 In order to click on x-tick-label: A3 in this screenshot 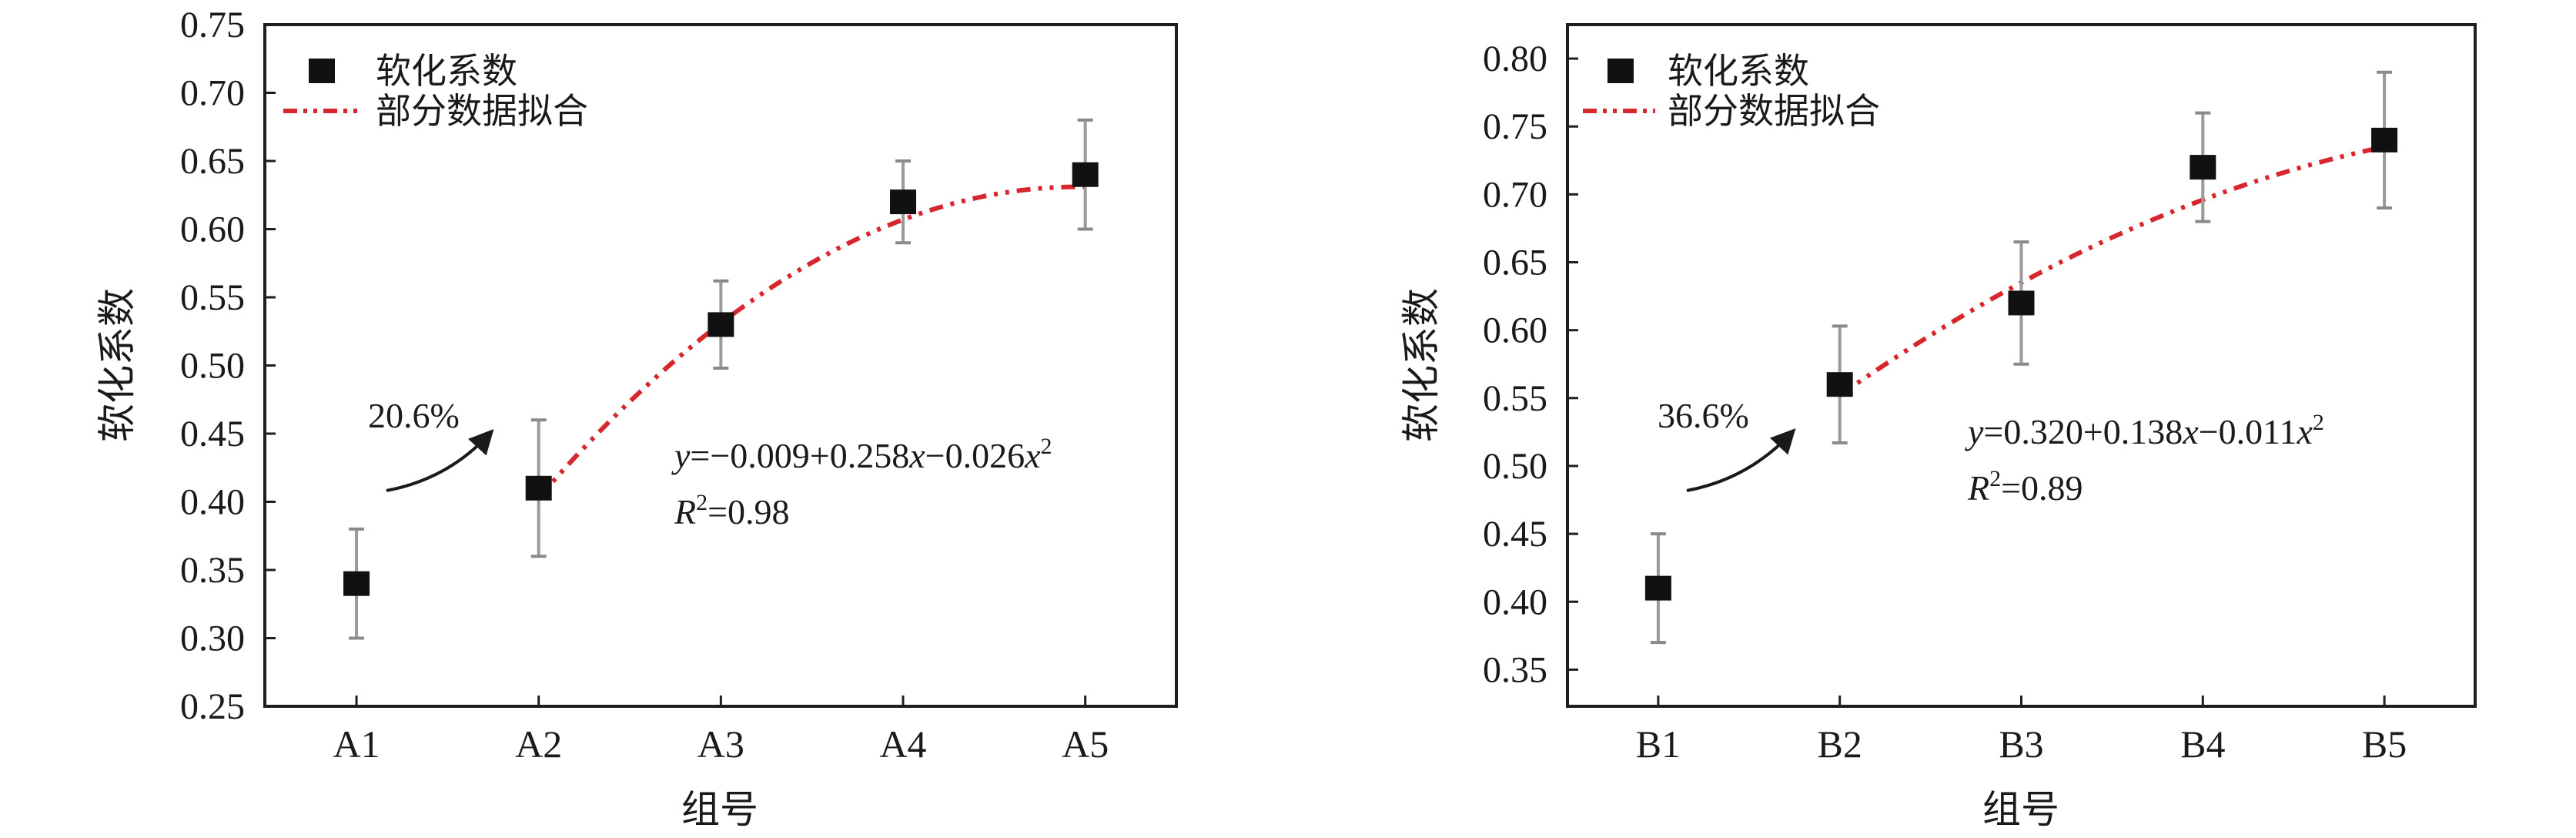, I will do `click(721, 744)`.